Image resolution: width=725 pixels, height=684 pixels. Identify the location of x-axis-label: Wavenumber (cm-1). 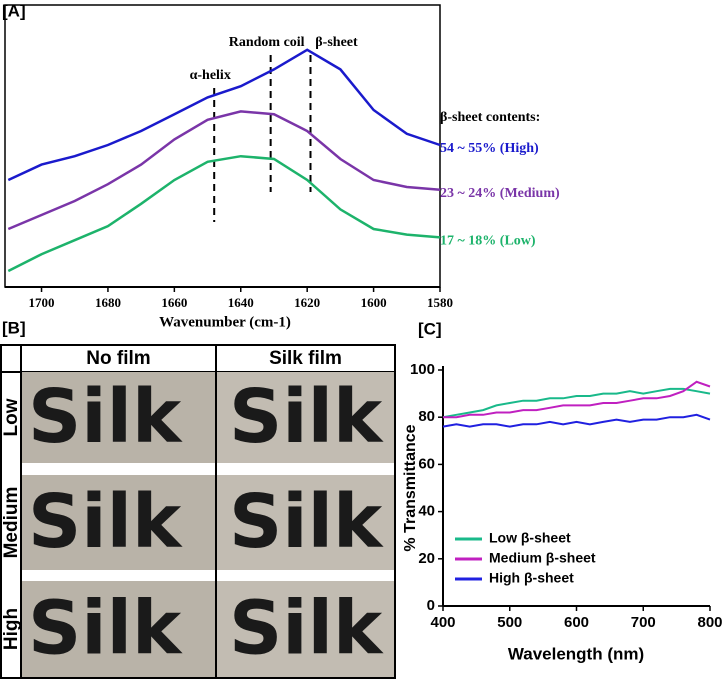
(225, 322).